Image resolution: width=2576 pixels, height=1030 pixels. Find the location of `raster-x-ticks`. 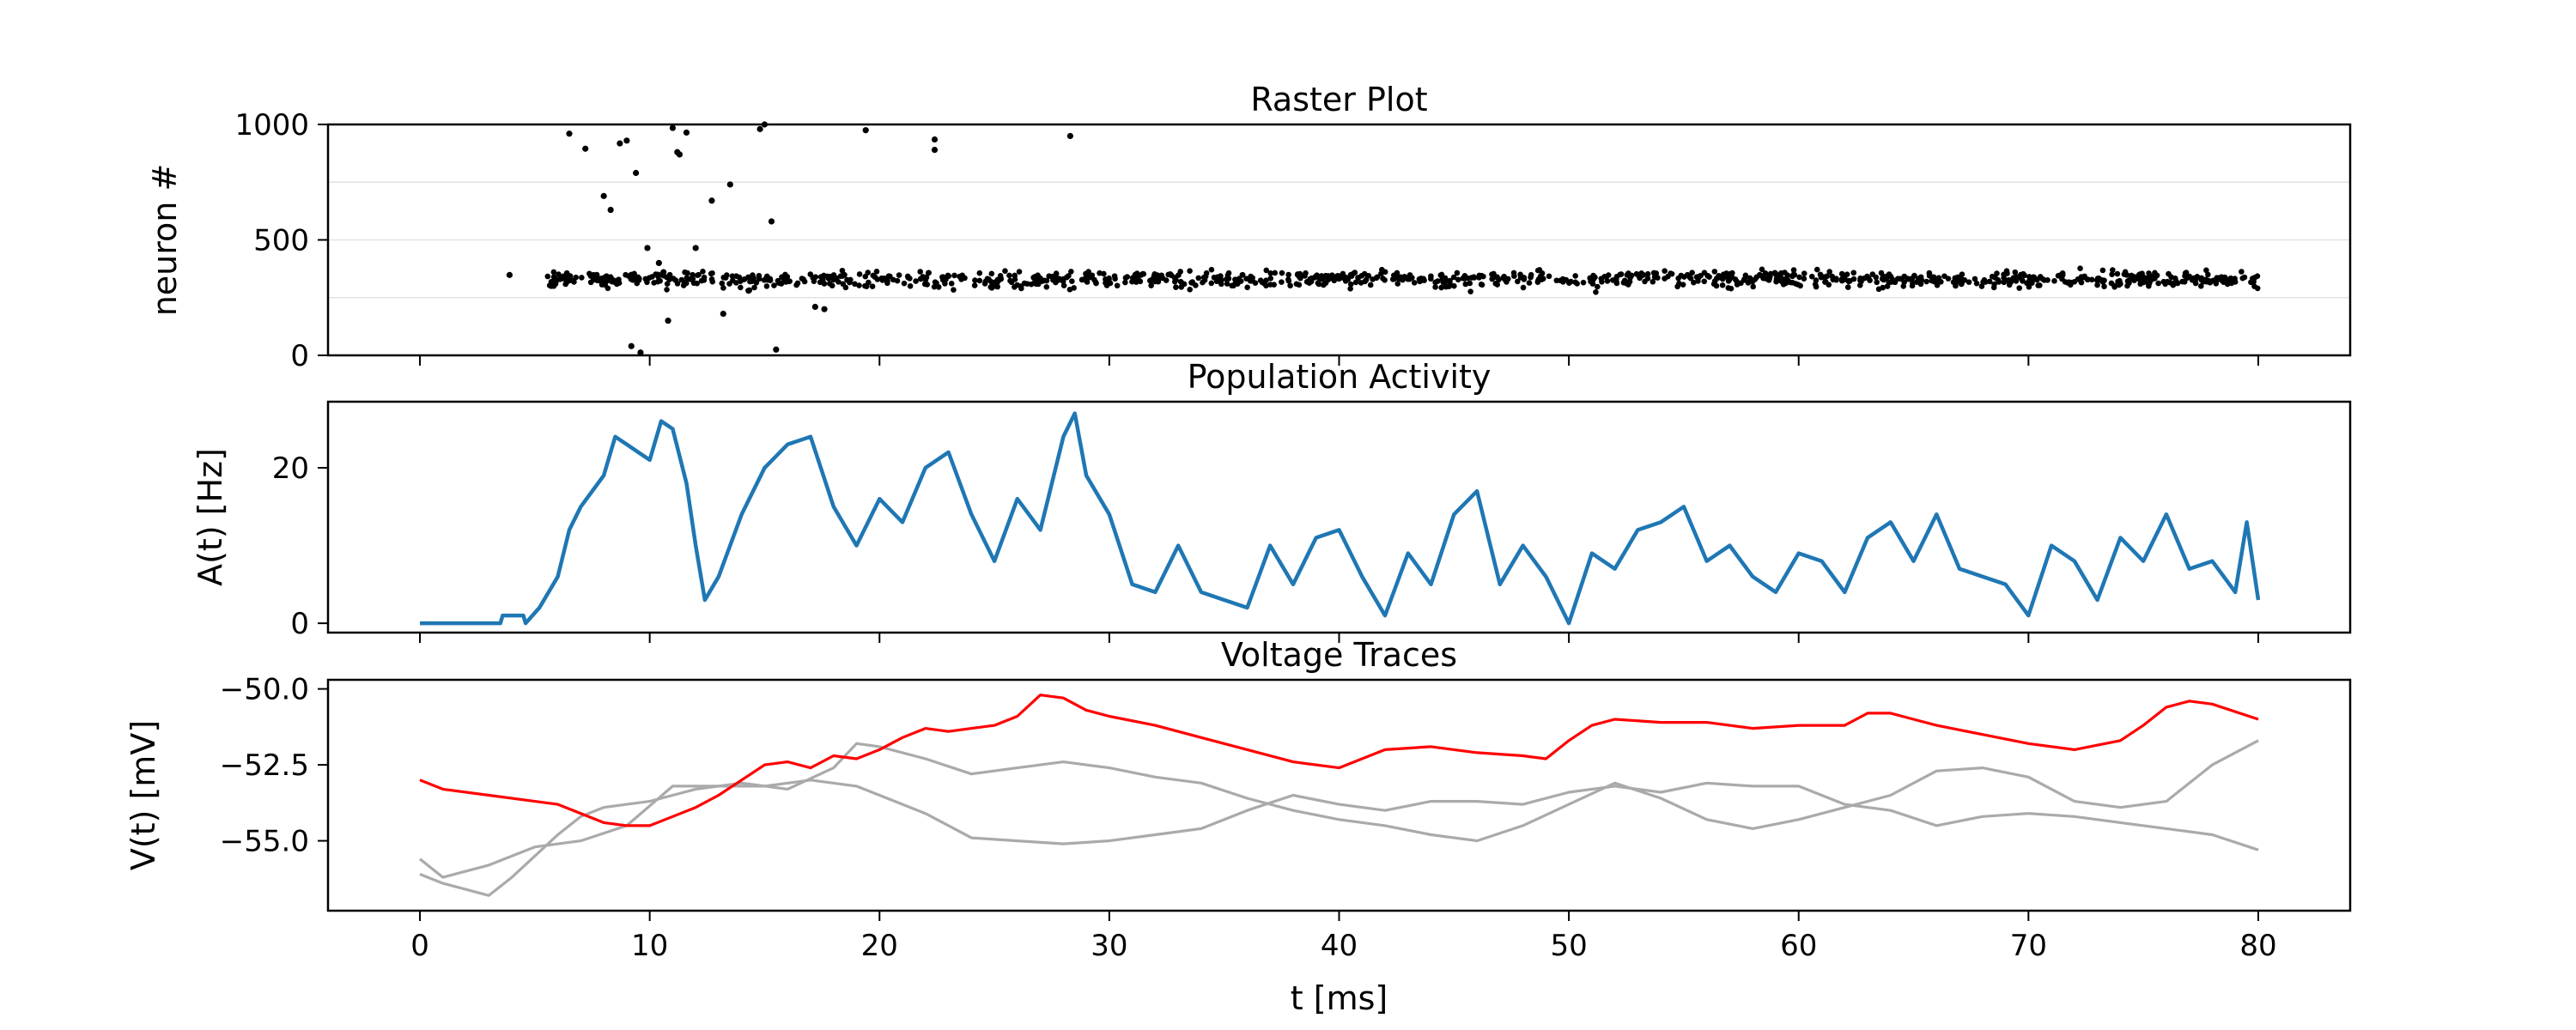

raster-x-ticks is located at coordinates (1339, 360).